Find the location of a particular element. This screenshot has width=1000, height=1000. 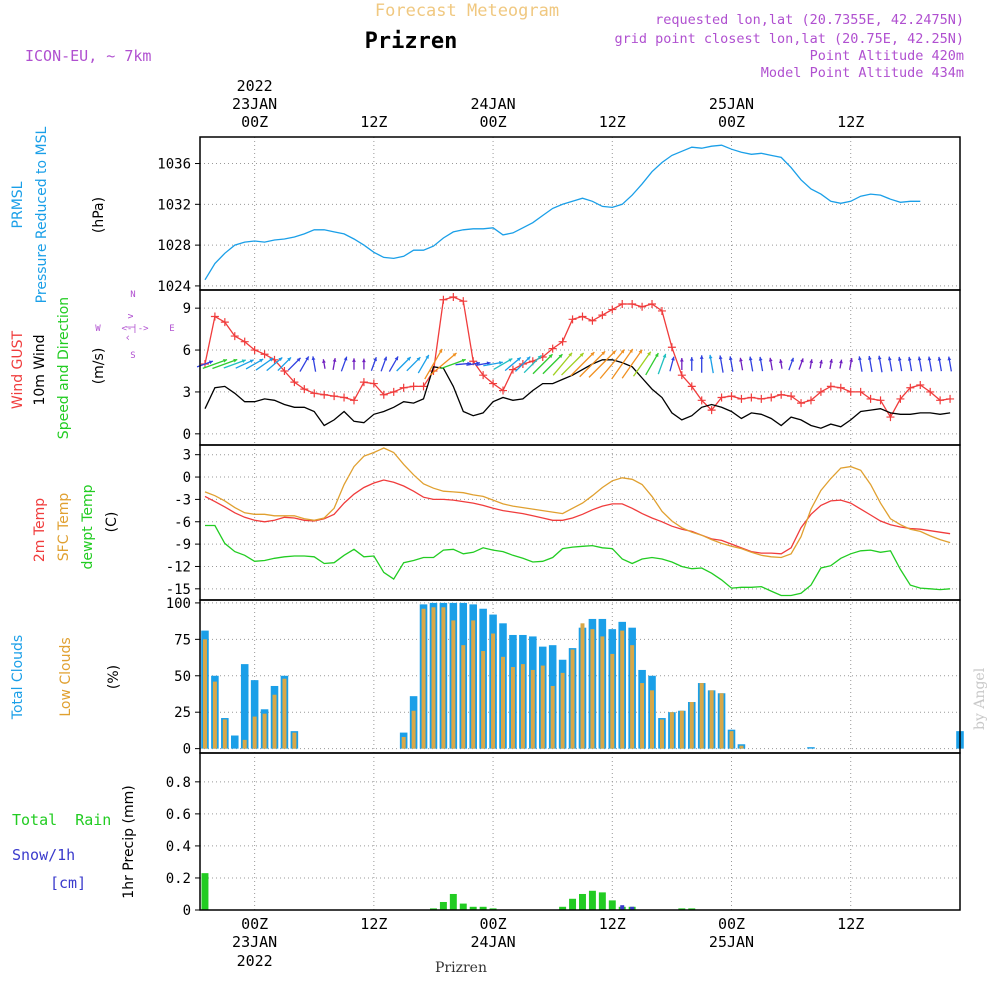

precip-ytick-label: 0.6 is located at coordinates (178, 815).